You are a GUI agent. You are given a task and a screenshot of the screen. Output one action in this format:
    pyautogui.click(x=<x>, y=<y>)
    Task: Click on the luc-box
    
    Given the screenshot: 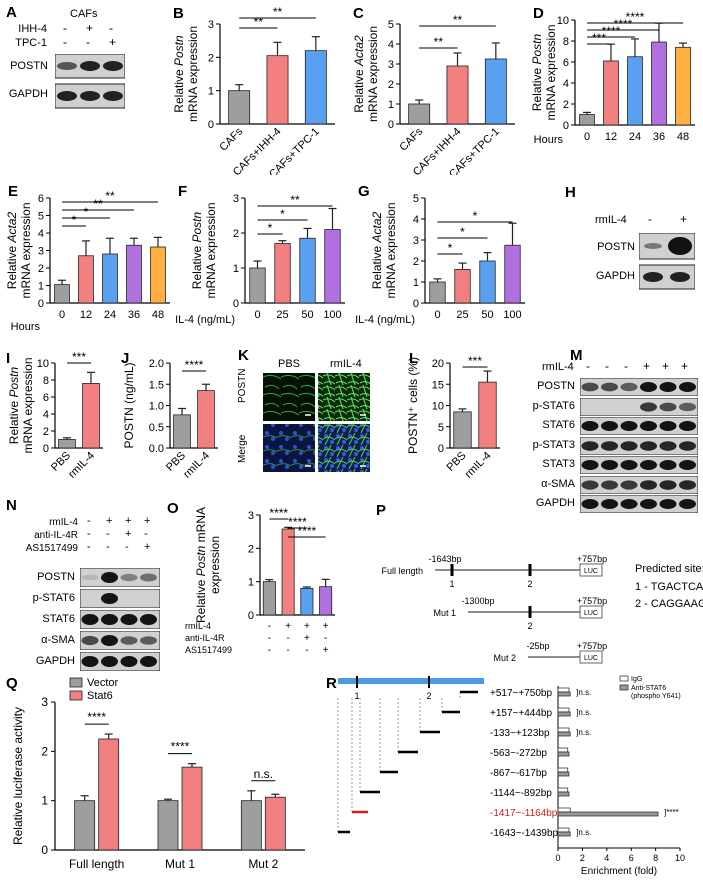 What is the action you would take?
    pyautogui.click(x=591, y=612)
    